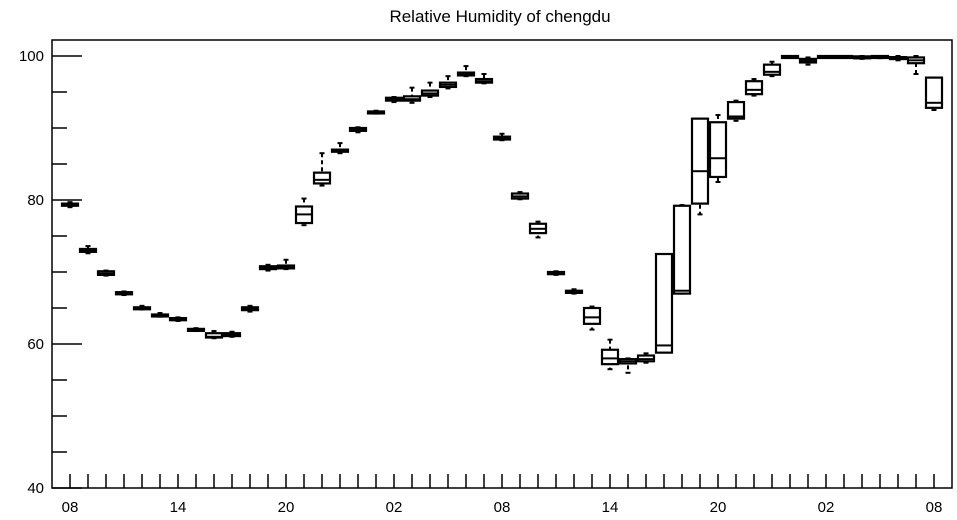 This screenshot has height=520, width=957. What do you see at coordinates (35, 488) in the screenshot?
I see `y-tick-label: 40` at bounding box center [35, 488].